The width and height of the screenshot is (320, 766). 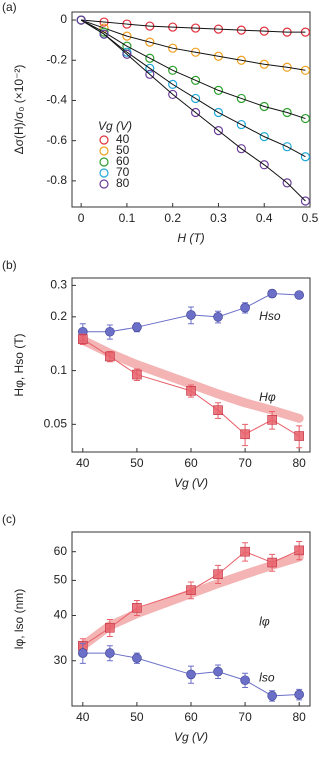 I want to click on y-axis-label: Δσ(H)/σ₀ (×10⁻²), so click(x=19, y=110).